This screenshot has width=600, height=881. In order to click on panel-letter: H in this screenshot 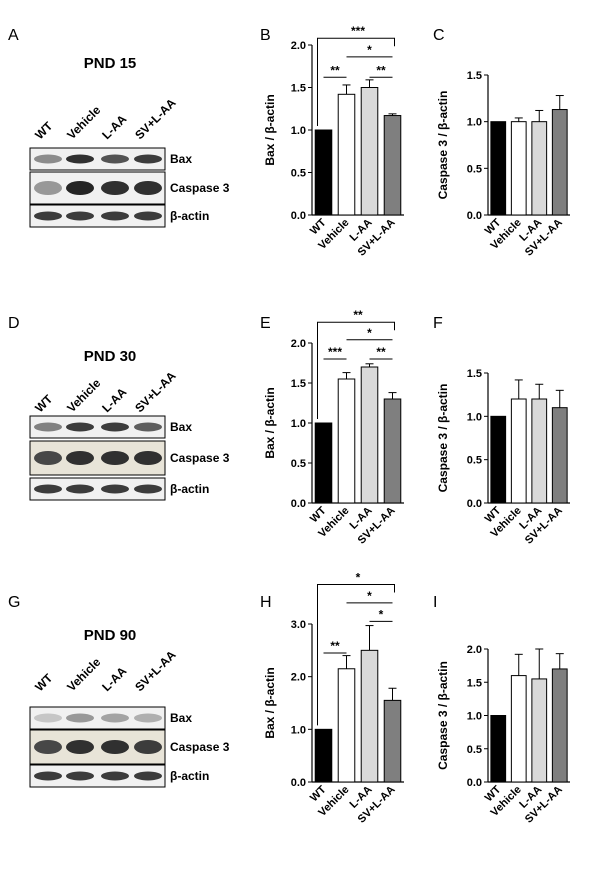, I will do `click(266, 602)`.